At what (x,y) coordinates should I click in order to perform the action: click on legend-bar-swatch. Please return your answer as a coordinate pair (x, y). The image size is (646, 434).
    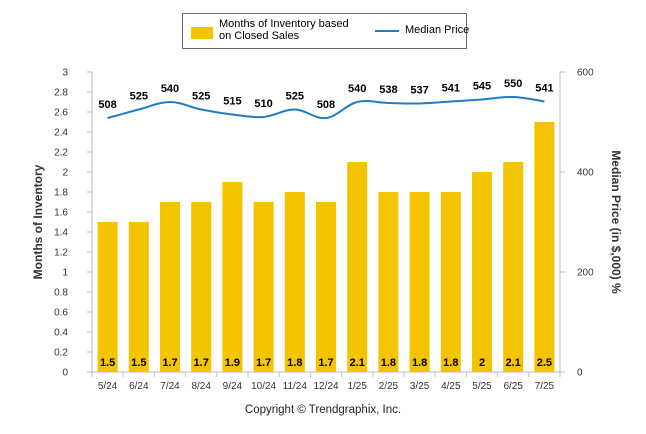
    Looking at the image, I should click on (202, 33).